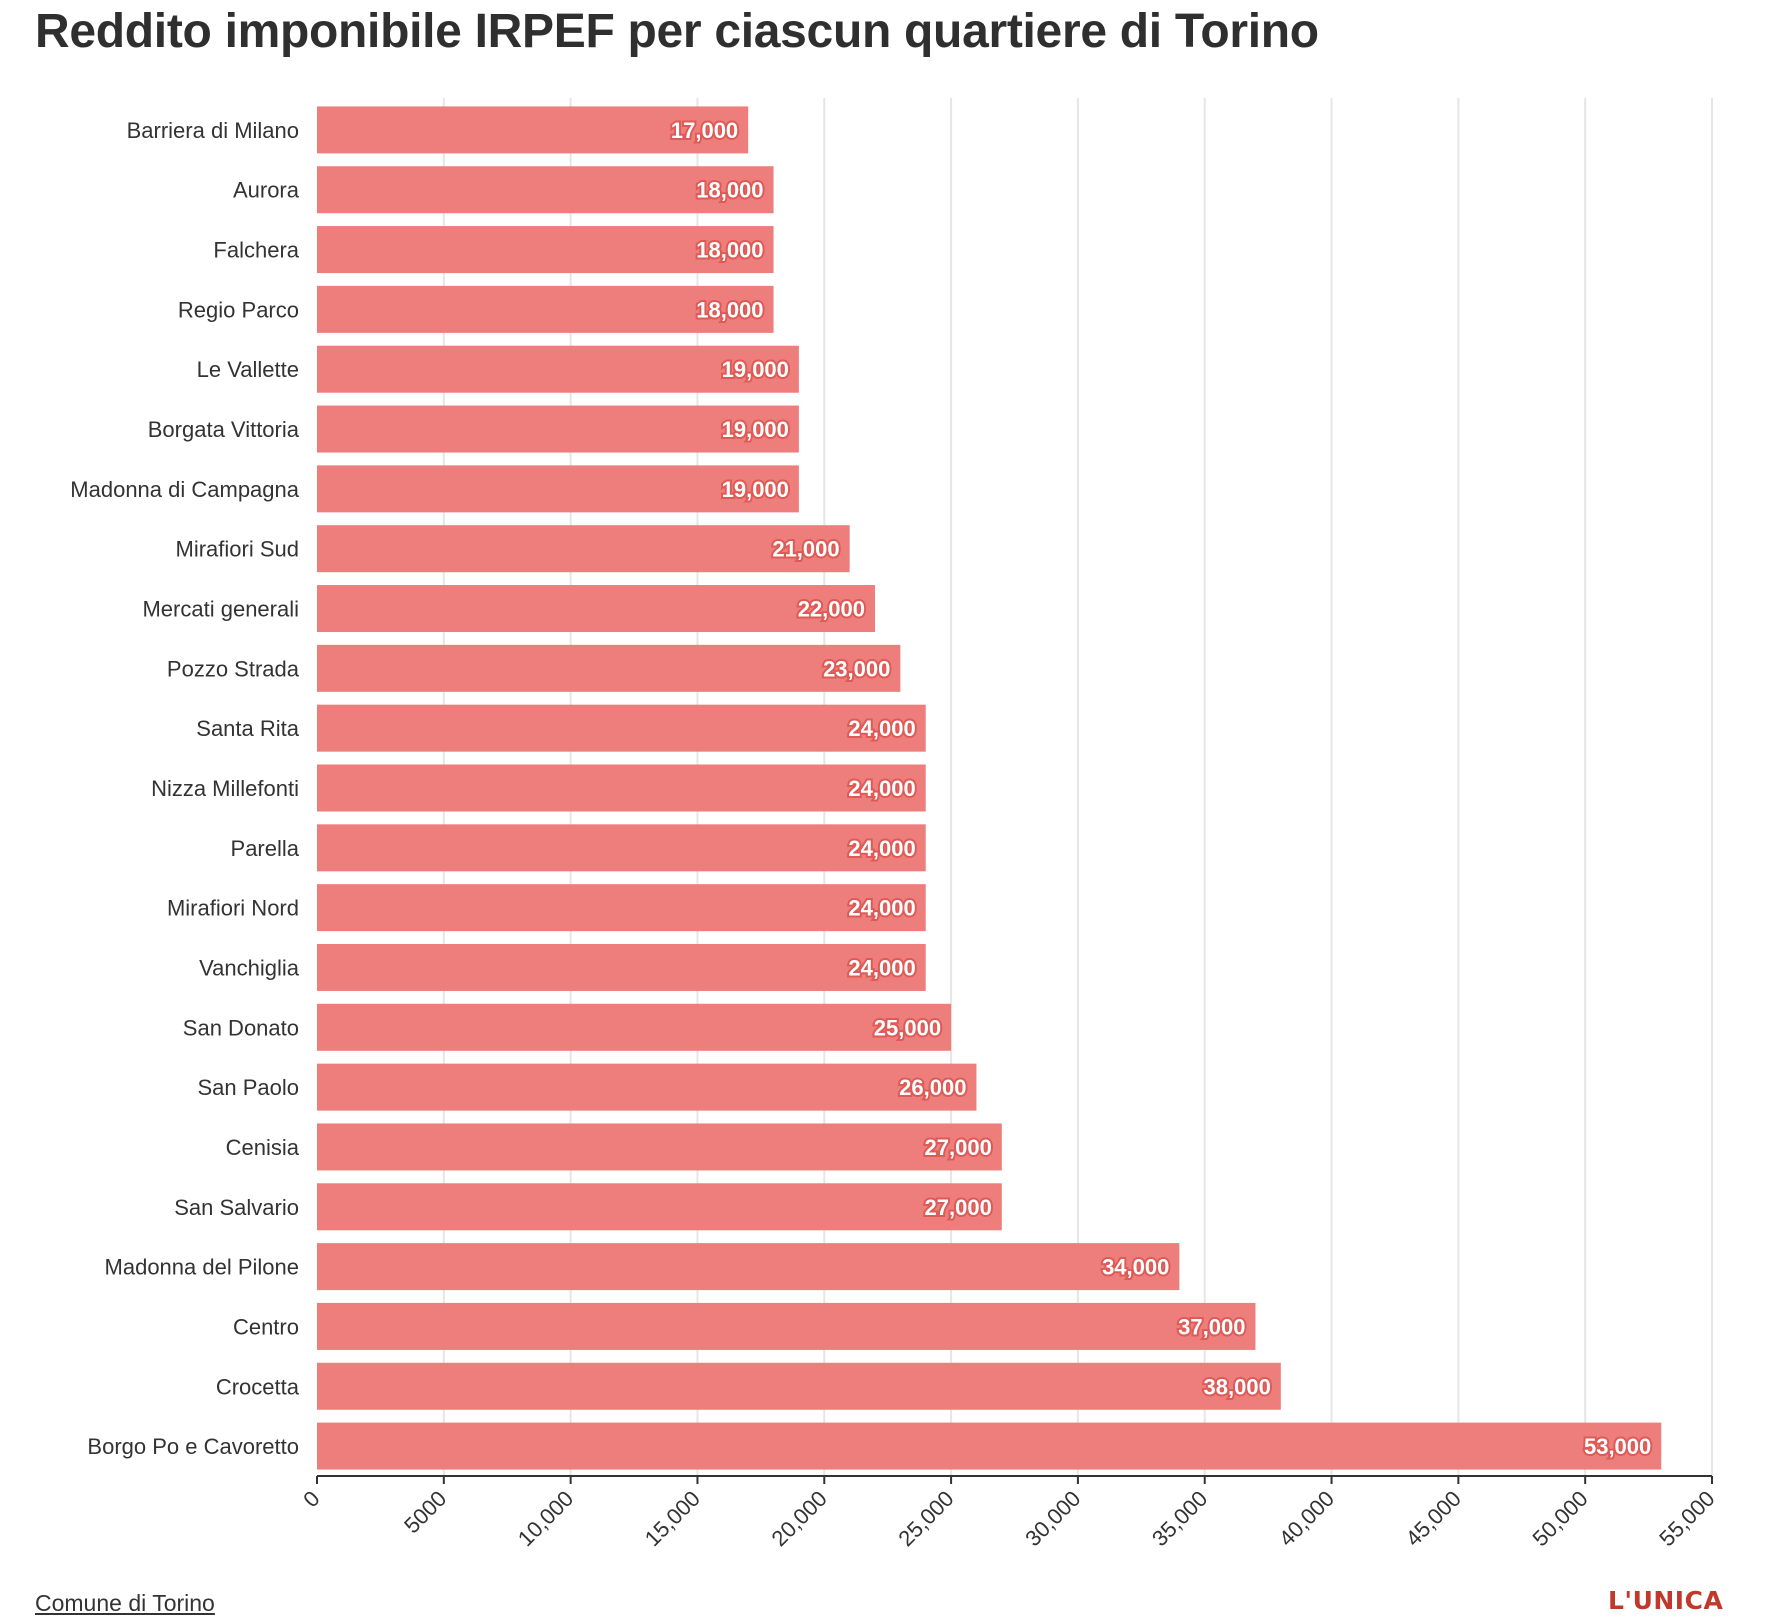 This screenshot has height=1624, width=1768. I want to click on publisher-logo: L'UNICA, so click(1666, 1600).